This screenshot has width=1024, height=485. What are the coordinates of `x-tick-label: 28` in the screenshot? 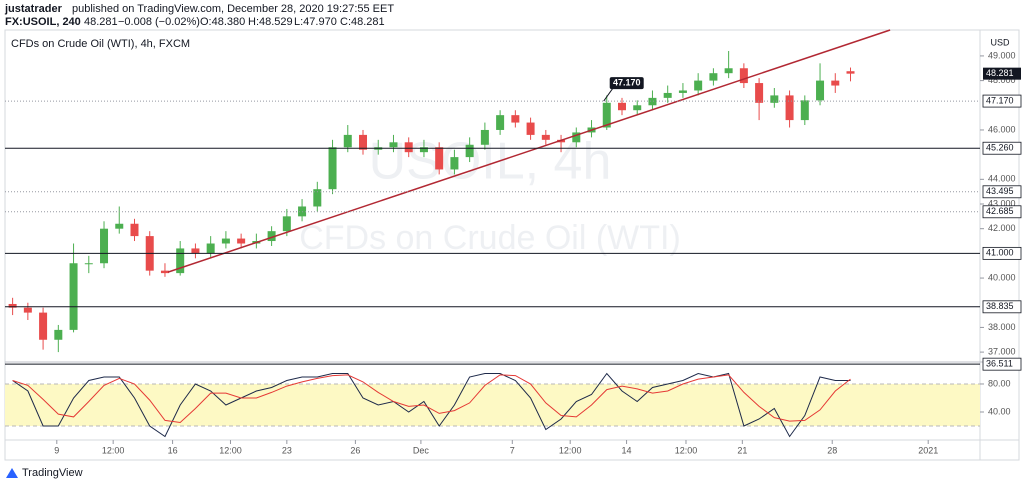 It's located at (832, 450).